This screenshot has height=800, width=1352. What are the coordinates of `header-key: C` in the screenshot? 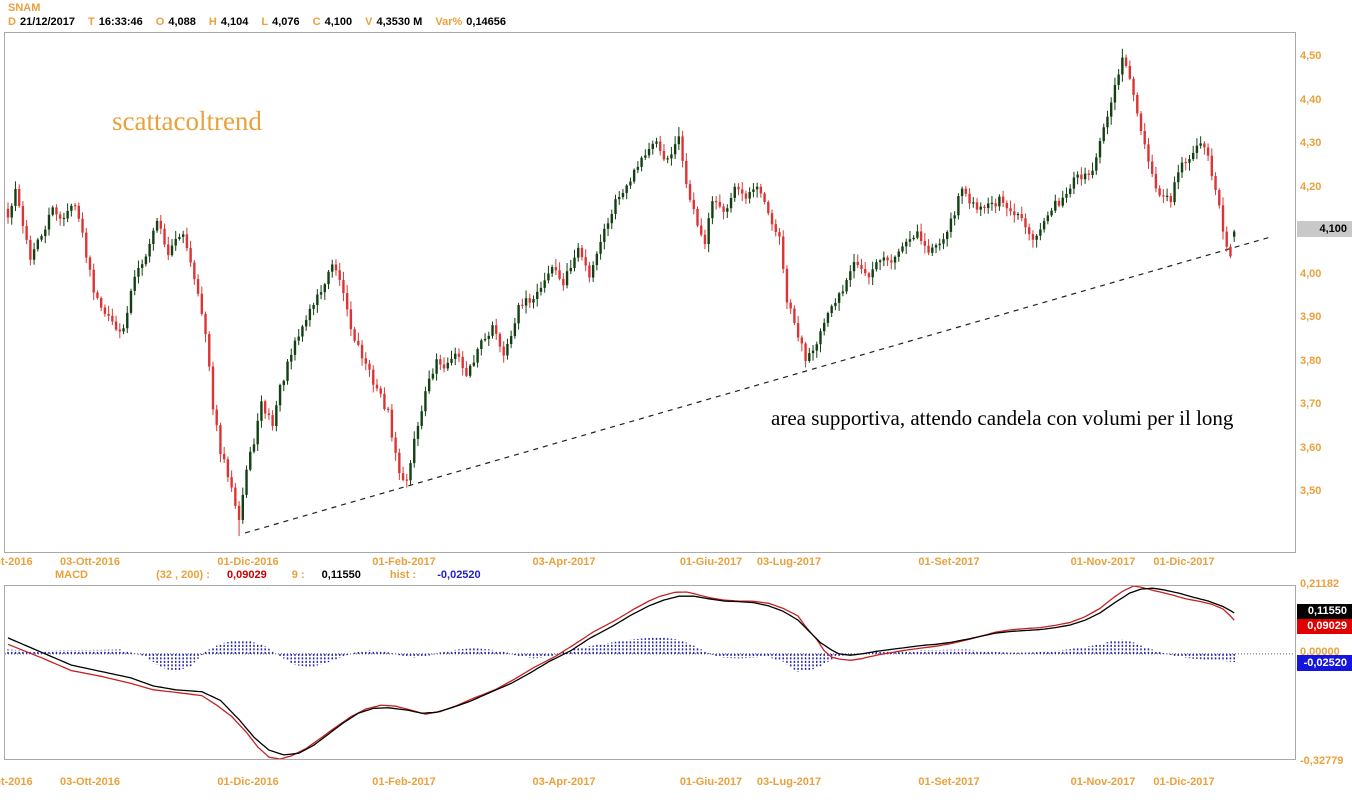 It's located at (316, 22).